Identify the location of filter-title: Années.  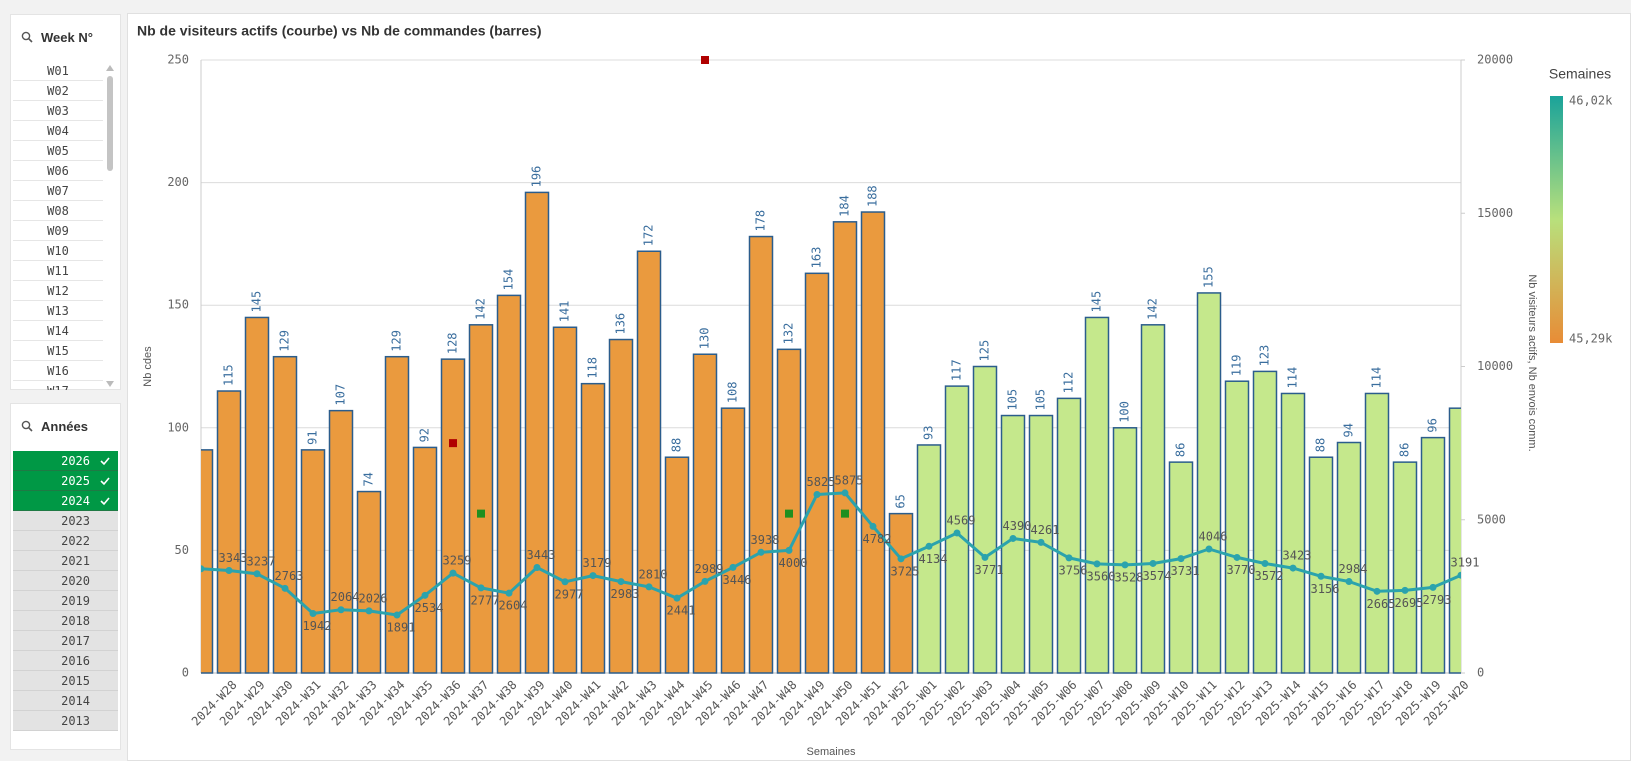
(64, 426).